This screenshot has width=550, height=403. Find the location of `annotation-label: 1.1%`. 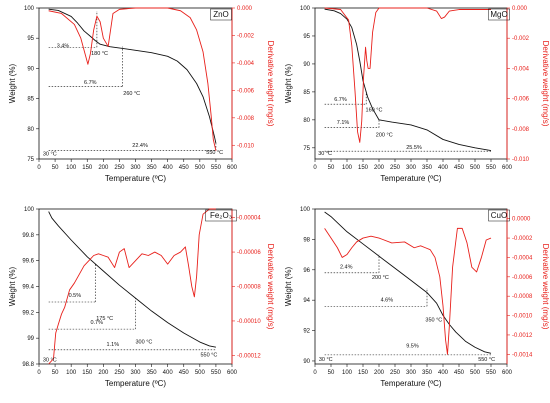

annotation-label: 1.1% is located at coordinates (113, 345).